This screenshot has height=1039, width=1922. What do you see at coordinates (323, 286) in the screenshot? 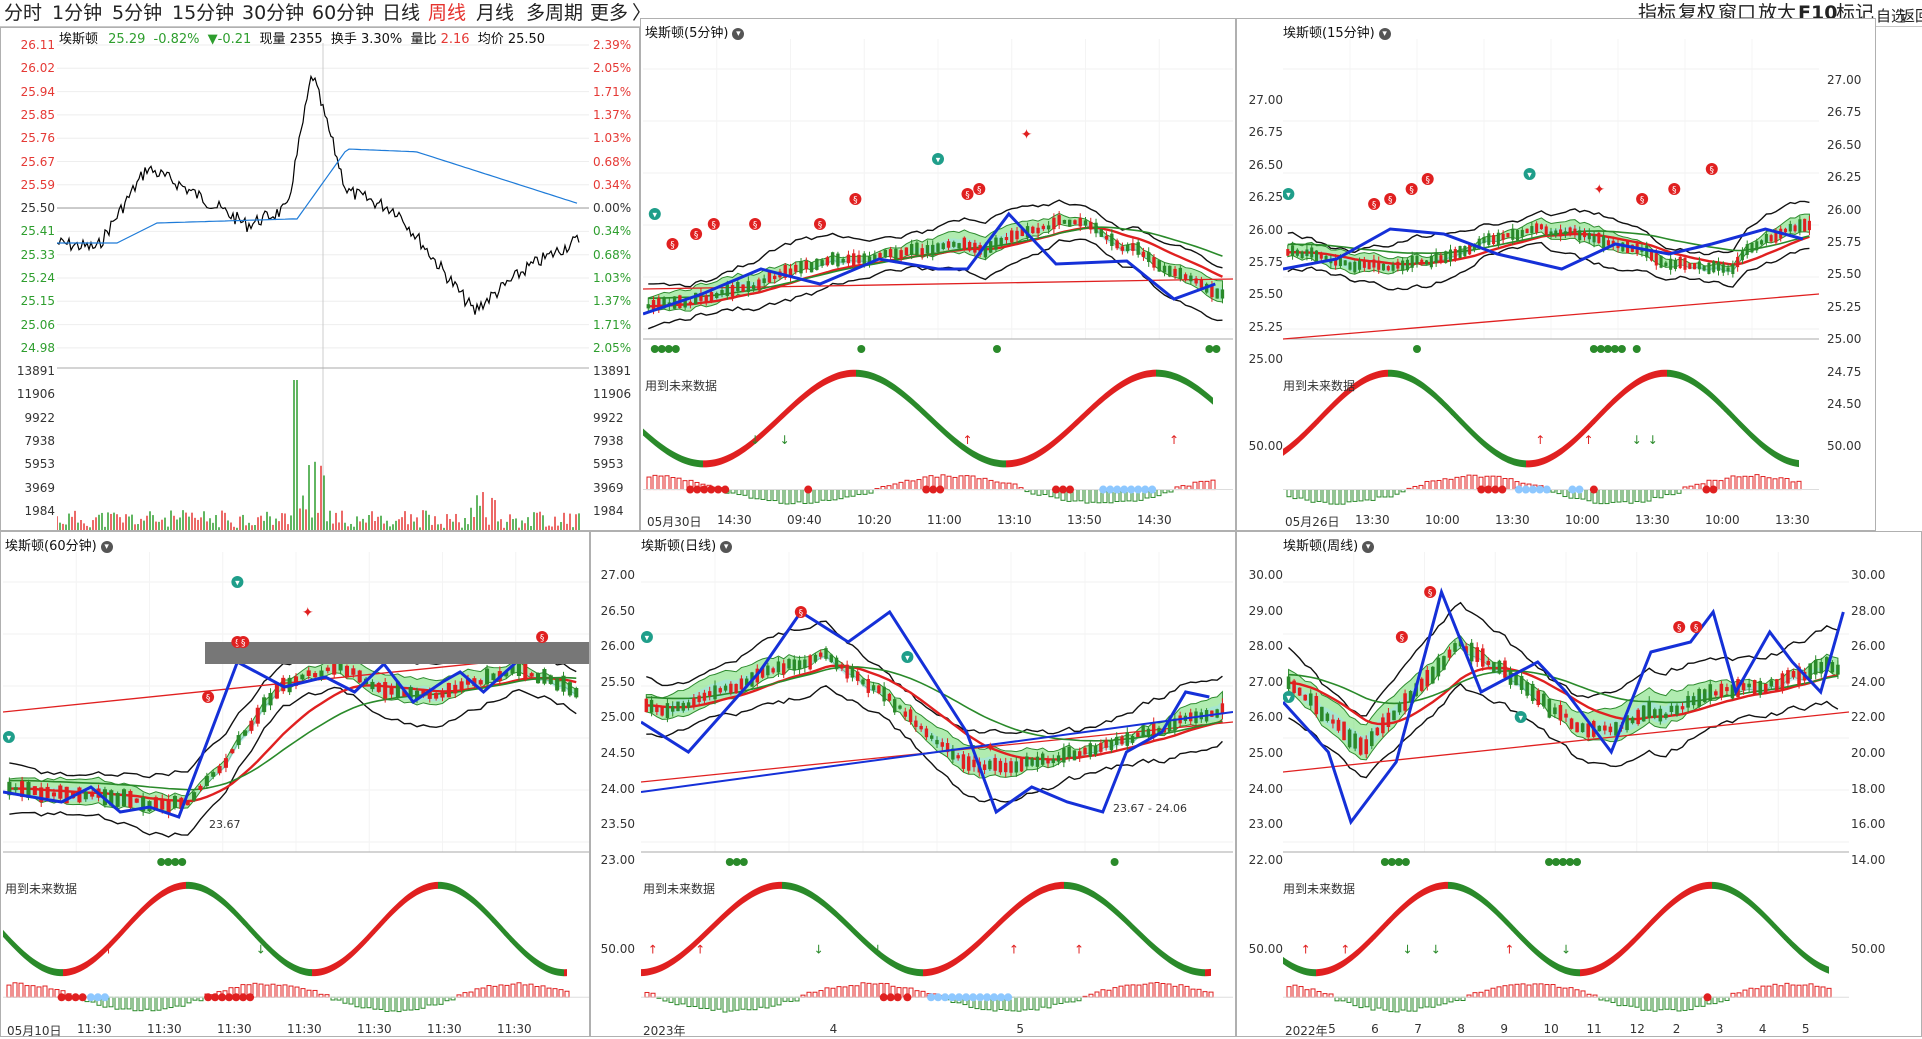
I see `intraday-chart` at bounding box center [323, 286].